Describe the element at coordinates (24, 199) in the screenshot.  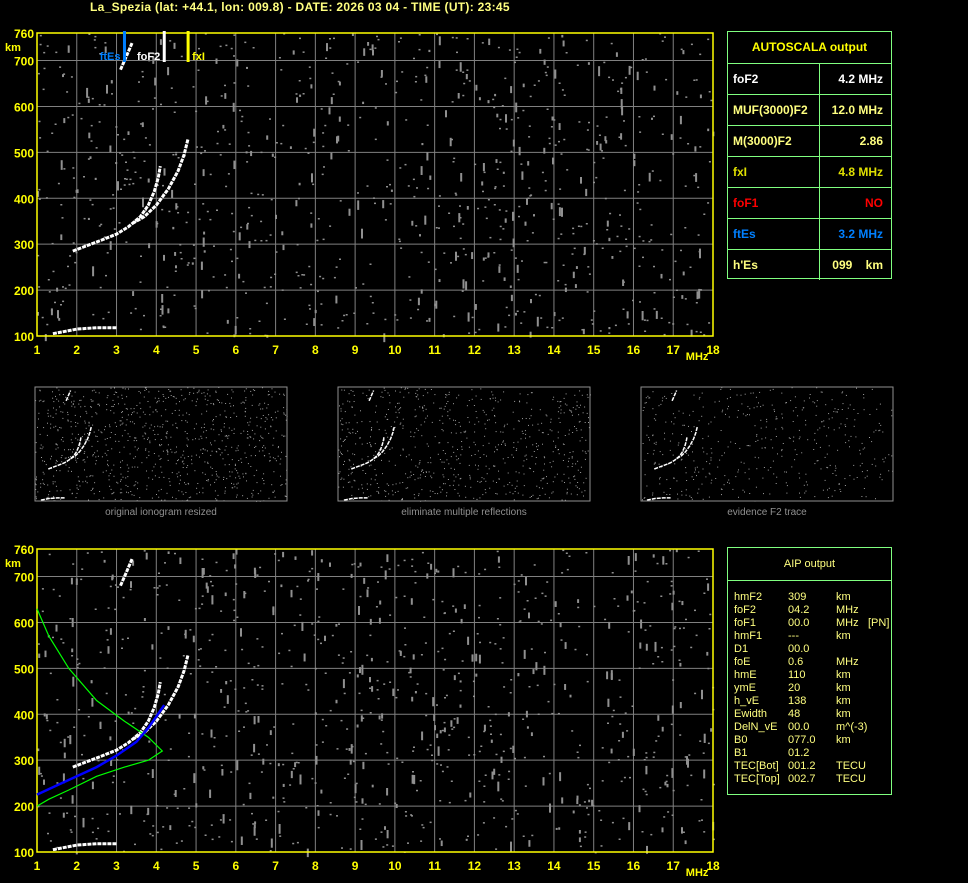
I see `y-tick-label: 400` at that location.